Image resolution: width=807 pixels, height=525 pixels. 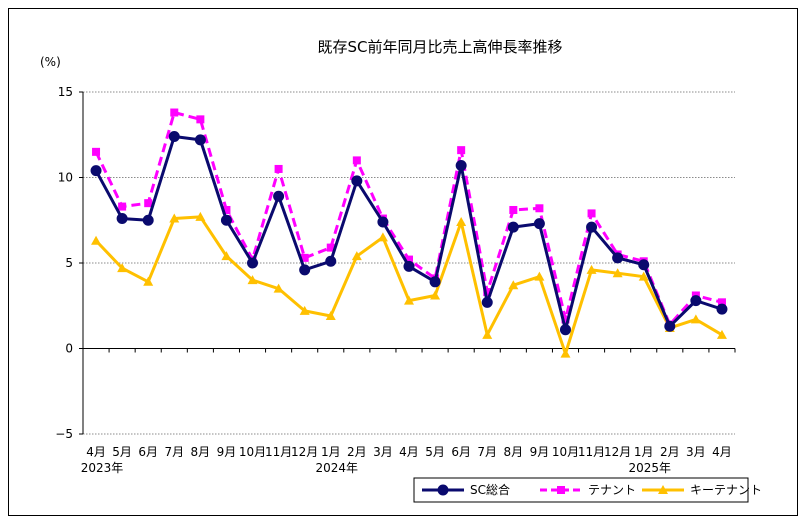 I want to click on y-tick-label: 10, so click(x=65, y=178).